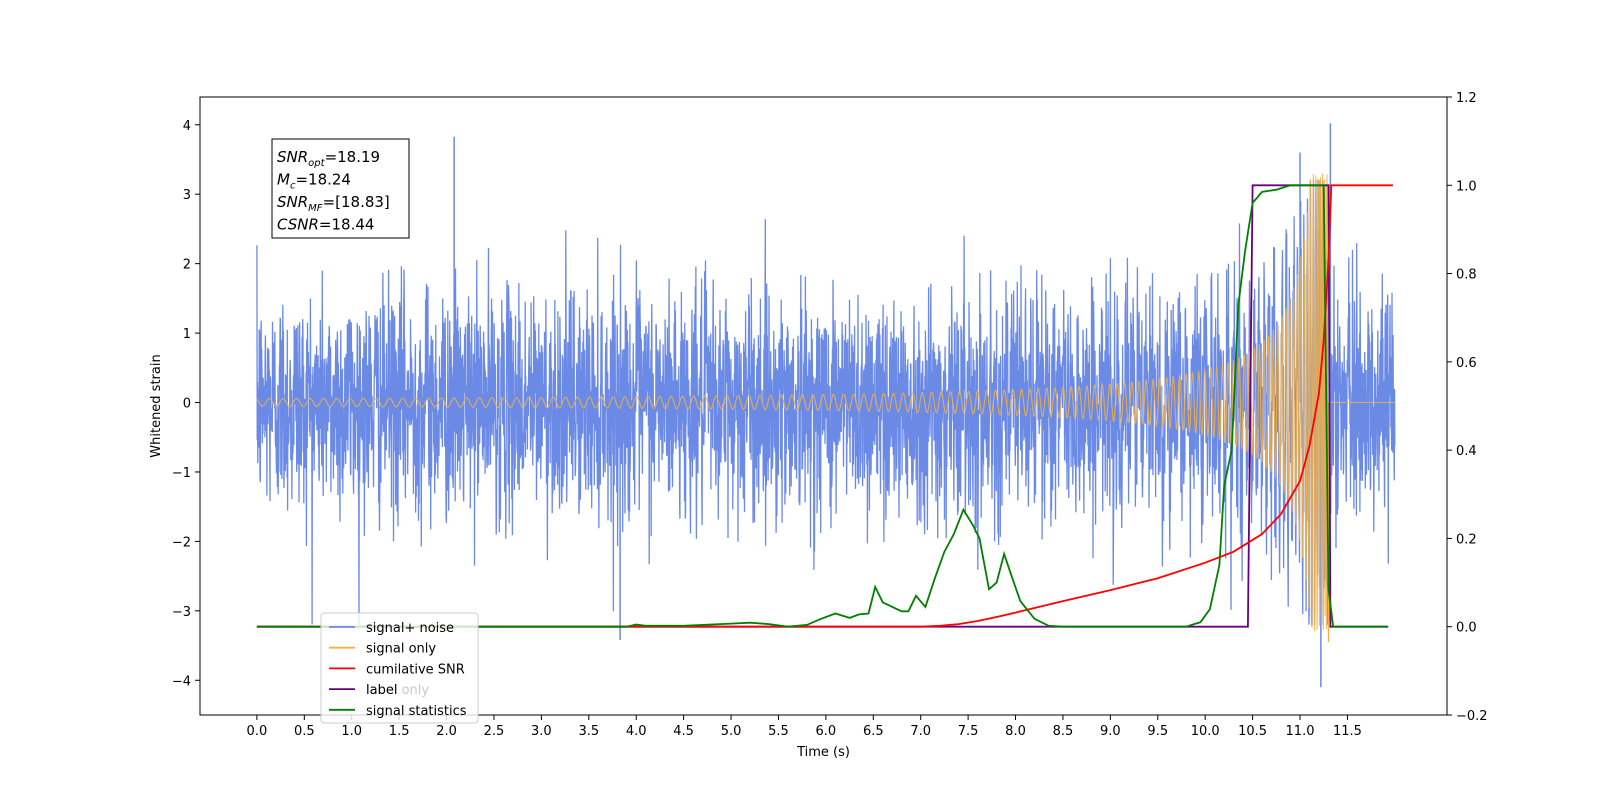 The height and width of the screenshot is (800, 1600). I want to click on legend-label: signal statistics, so click(416, 711).